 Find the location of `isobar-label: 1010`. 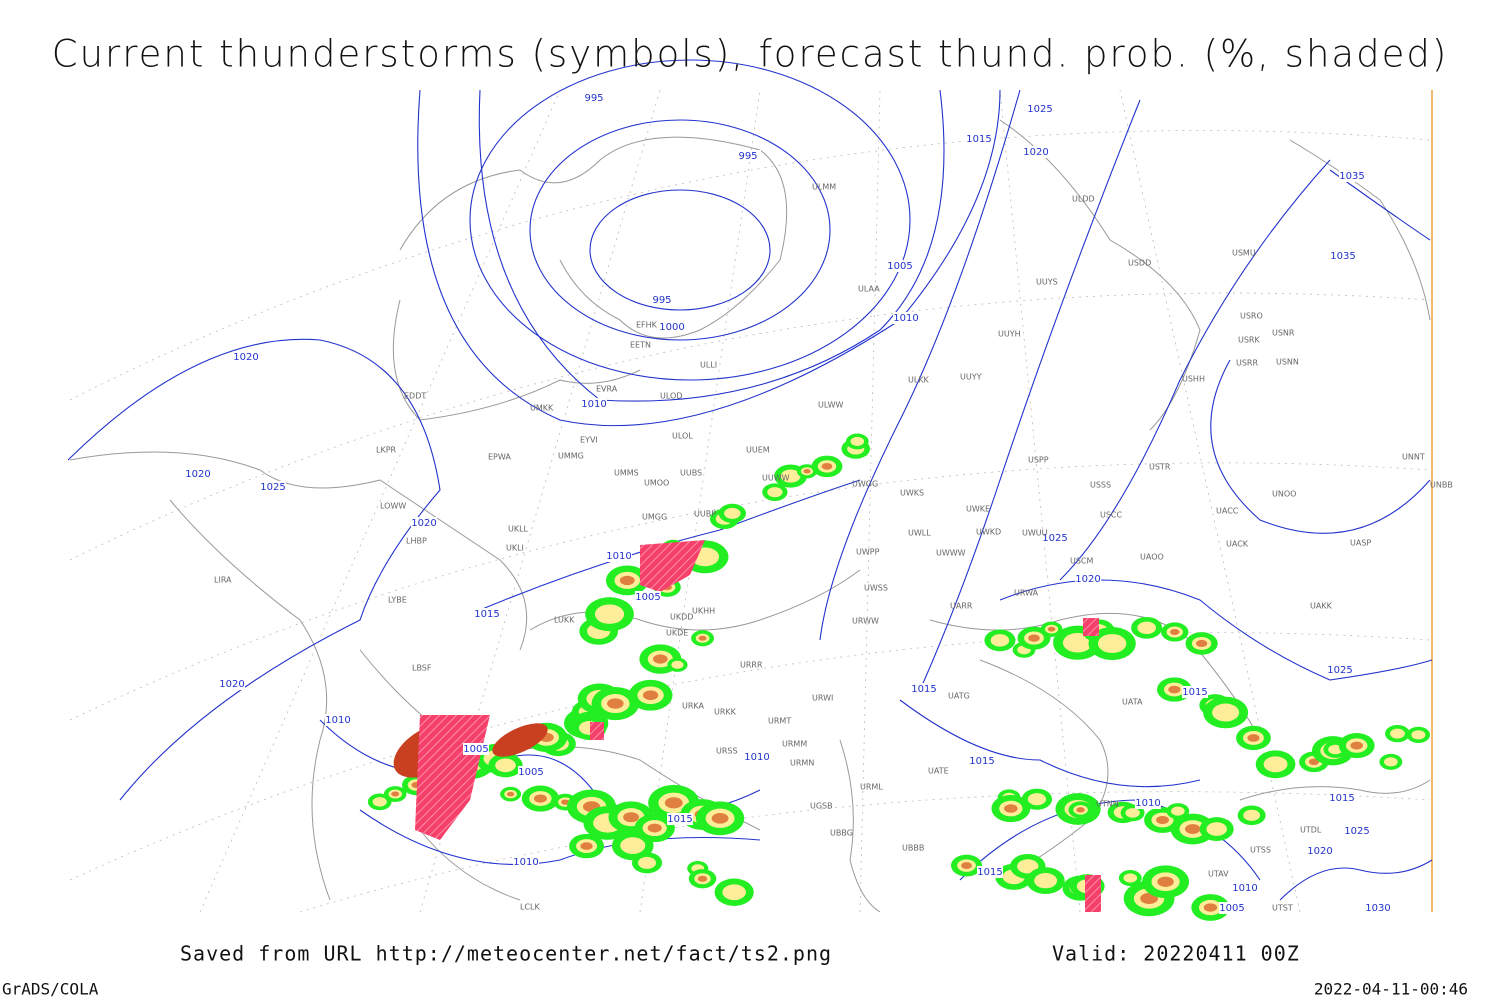

isobar-label: 1010 is located at coordinates (1147, 803).